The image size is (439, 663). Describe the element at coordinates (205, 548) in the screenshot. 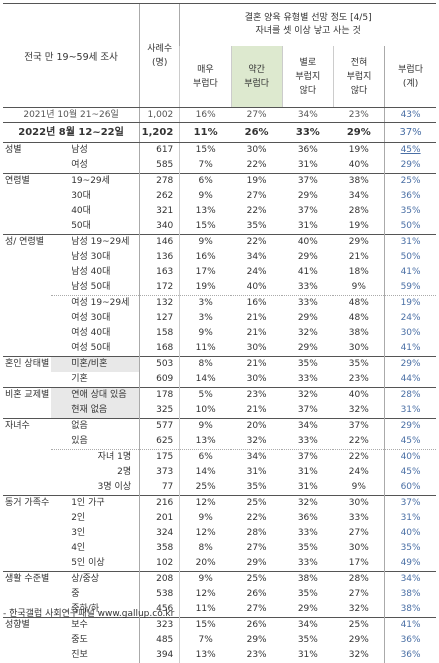

I see `very-envious-cell: 8%` at that location.